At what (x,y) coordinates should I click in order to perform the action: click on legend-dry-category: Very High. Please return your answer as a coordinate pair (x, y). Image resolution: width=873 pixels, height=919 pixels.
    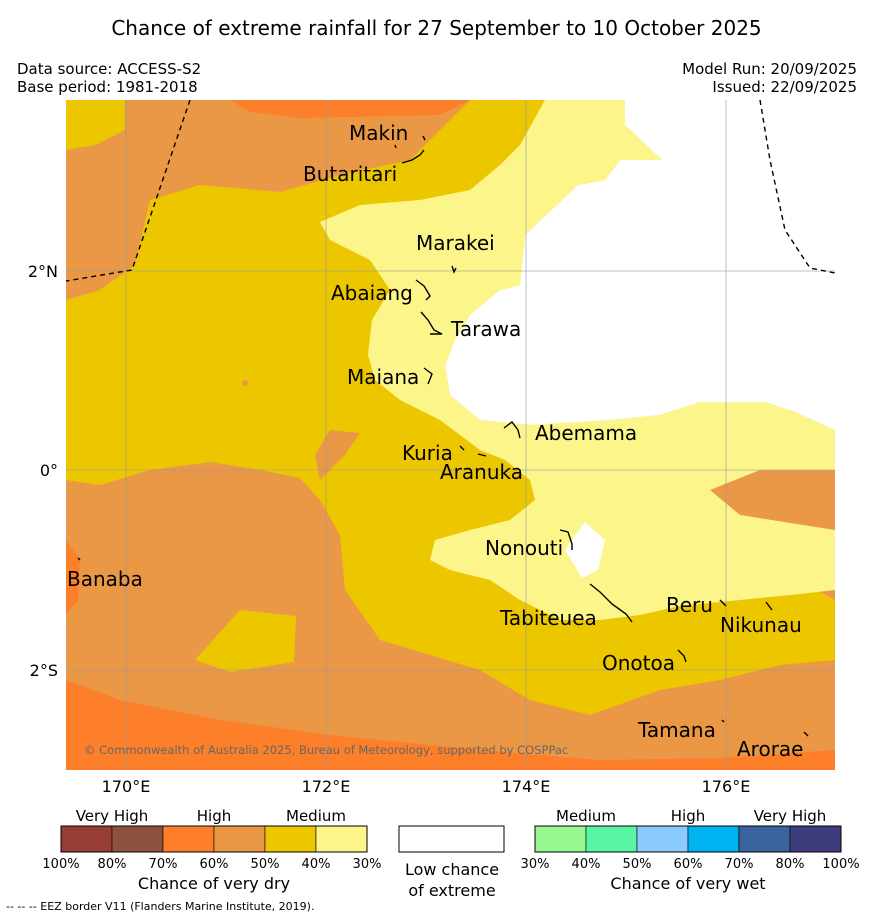
    Looking at the image, I should click on (112, 816).